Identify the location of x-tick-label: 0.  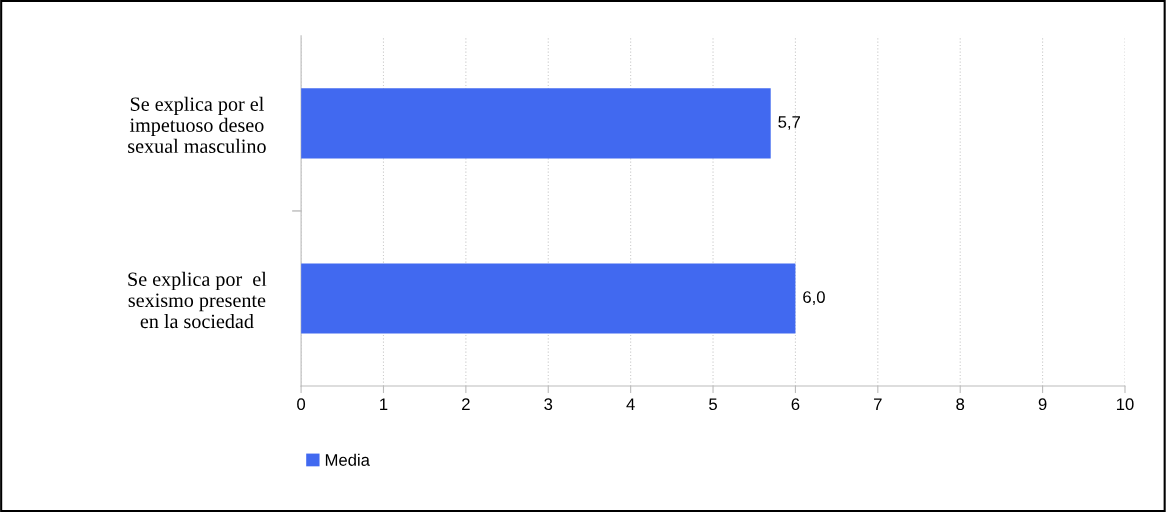
(301, 404).